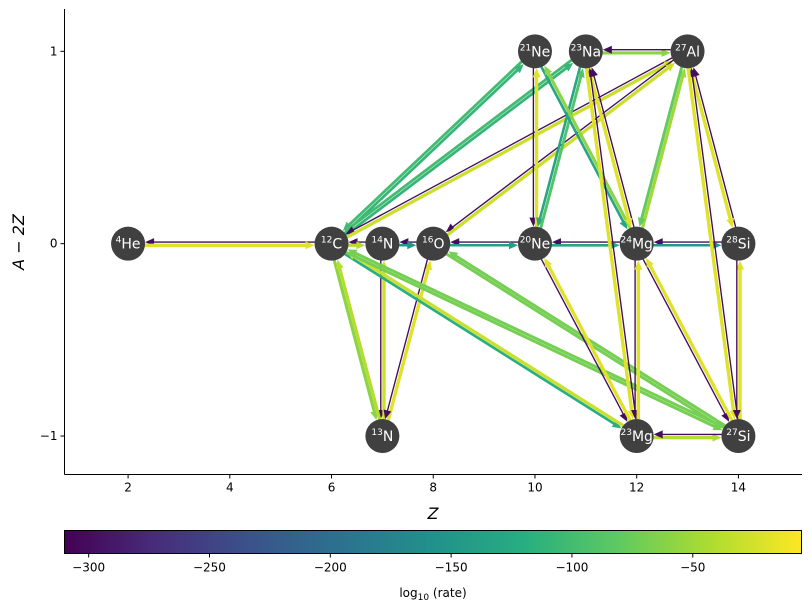 This screenshot has height=611, width=811. I want to click on node-c12, so click(331, 243).